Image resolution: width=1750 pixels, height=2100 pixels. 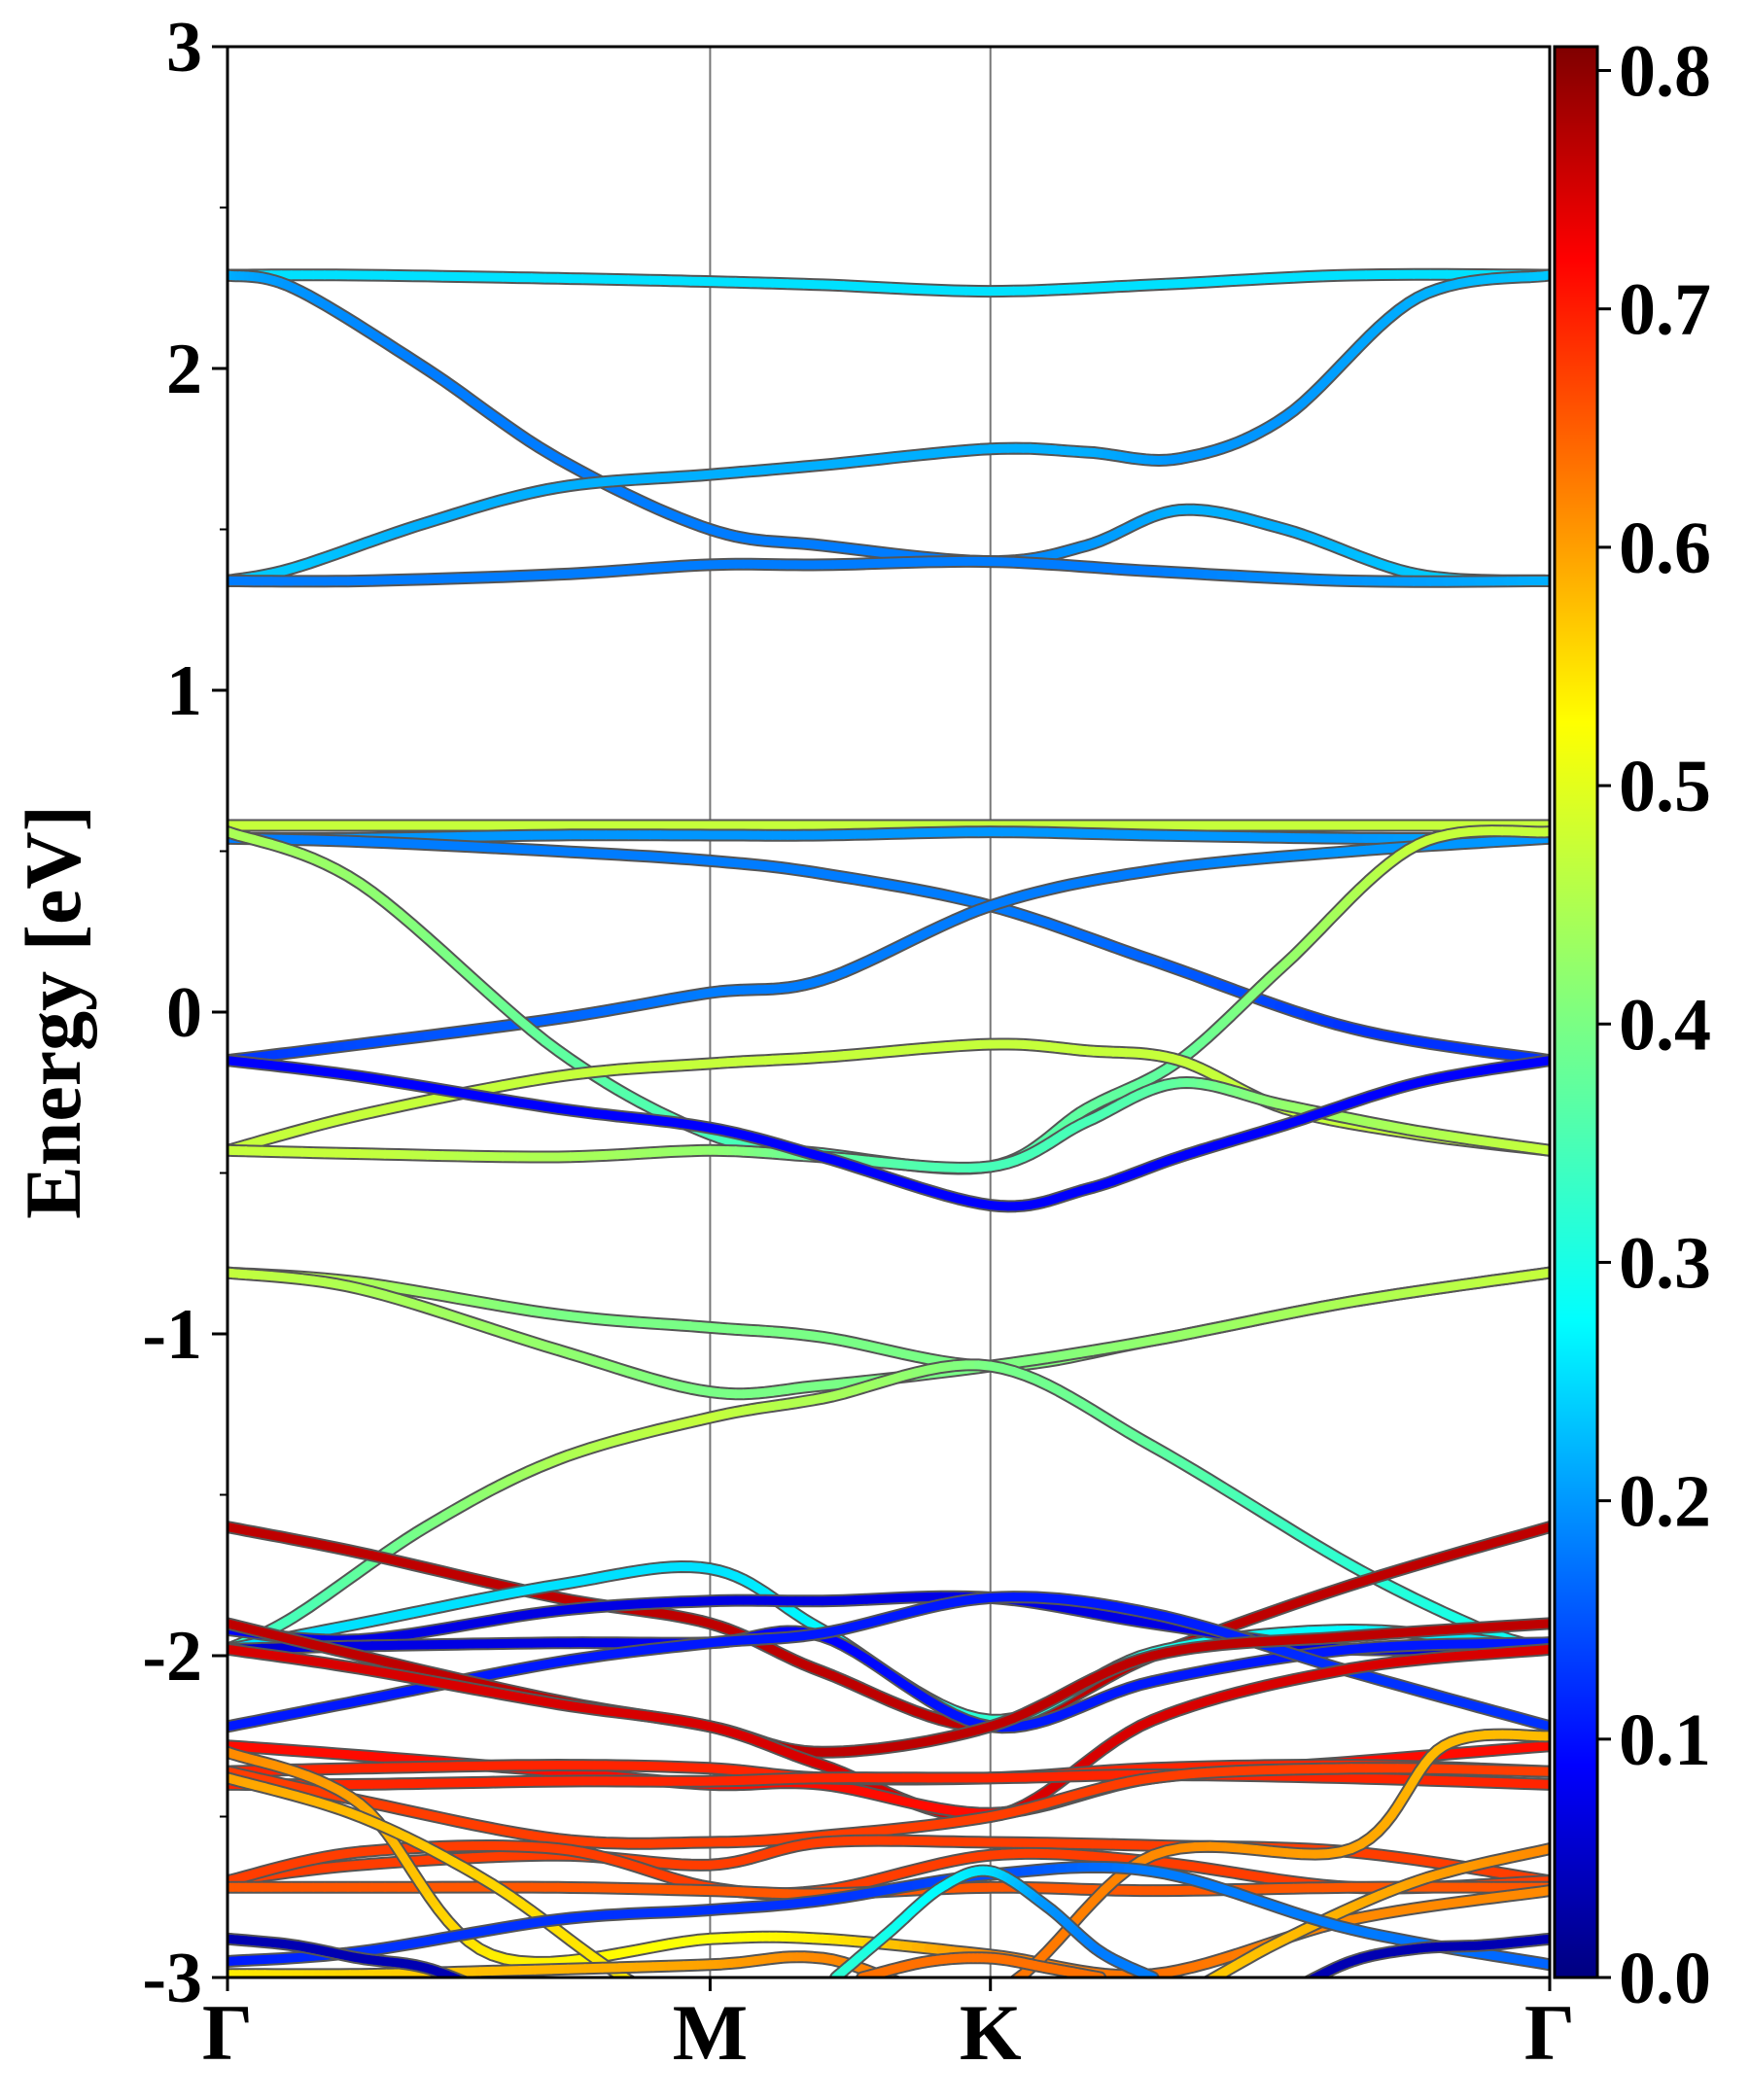 I want to click on y-axis-label: Energy [eV], so click(x=53, y=1012).